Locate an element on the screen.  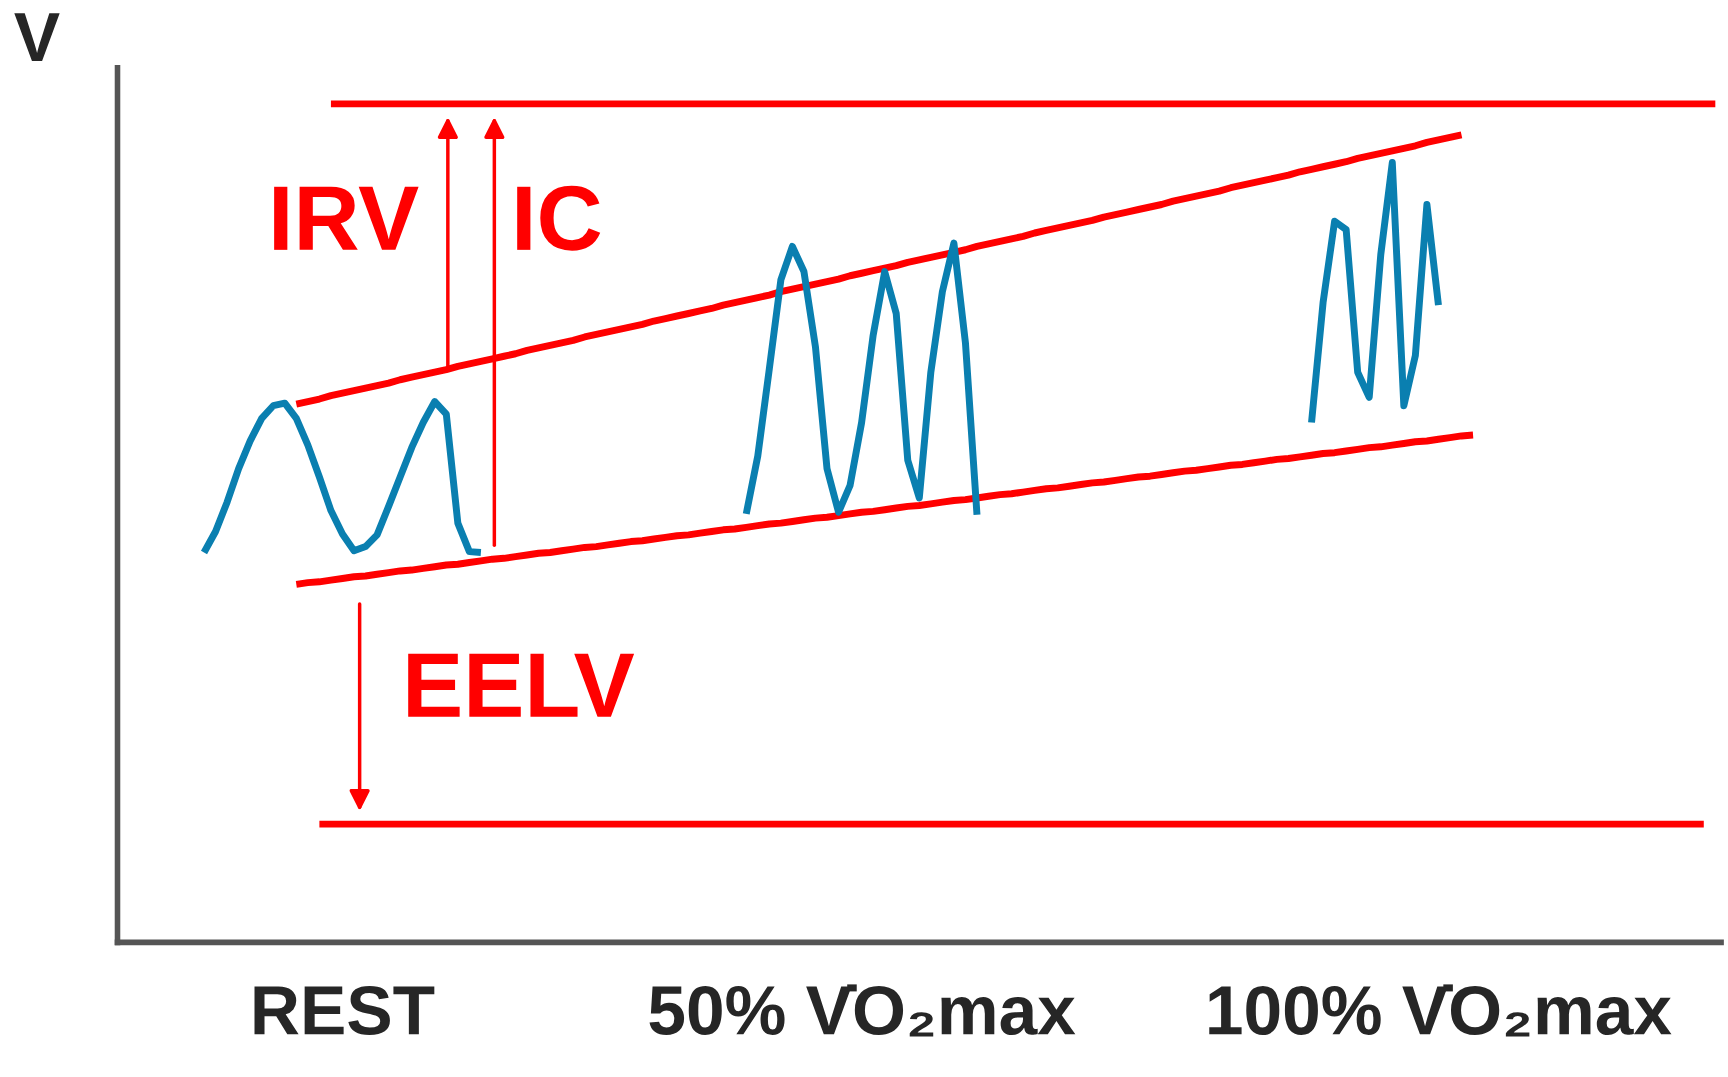
x-tick-label: 50% V̇O₂max is located at coordinates (862, 1010).